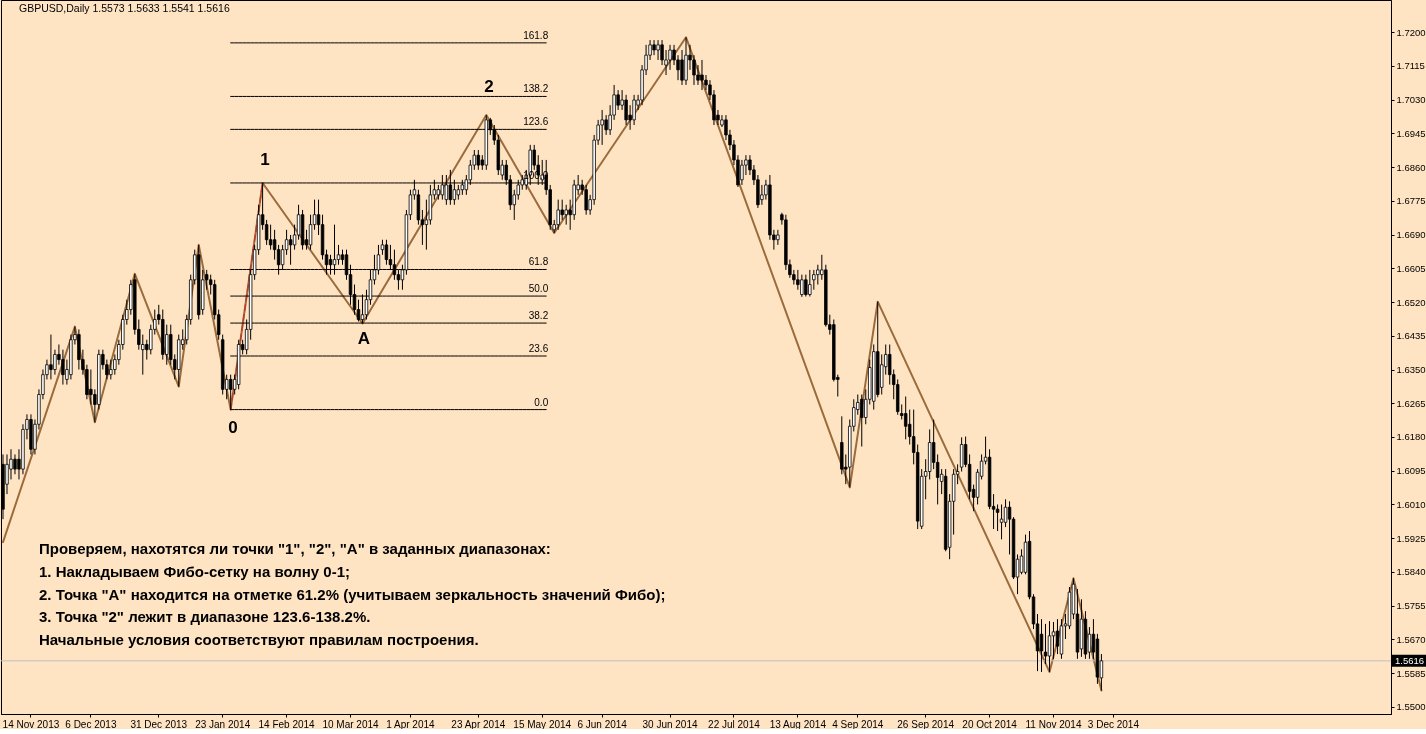 The height and width of the screenshot is (734, 1426). What do you see at coordinates (159, 724) in the screenshot?
I see `x-tick-label: 31 Dec 2013` at bounding box center [159, 724].